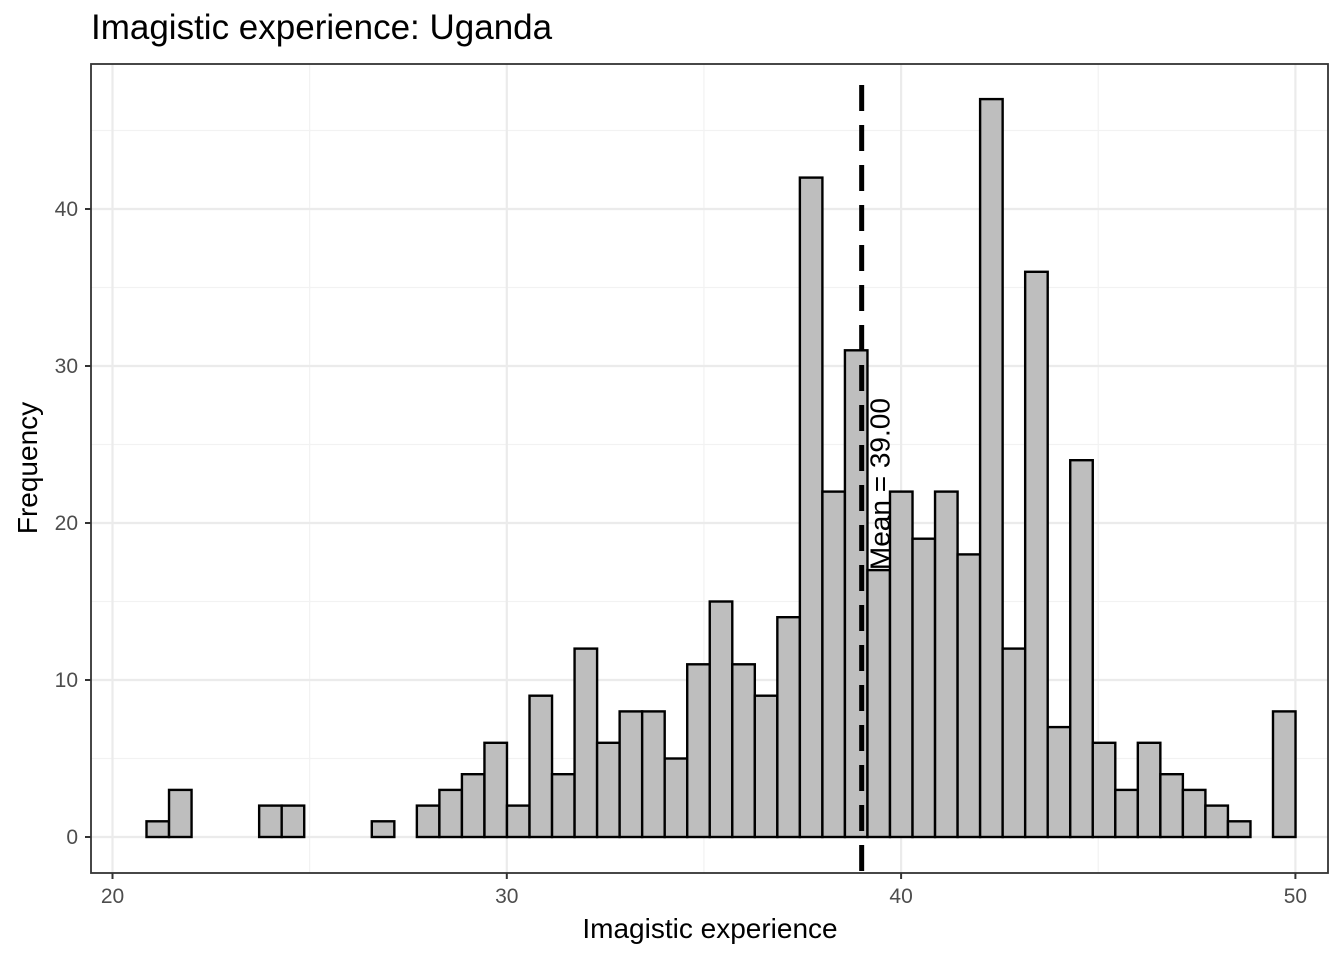 The image size is (1344, 960). I want to click on y-axis: 0 10 20 30 40, so click(73, 523).